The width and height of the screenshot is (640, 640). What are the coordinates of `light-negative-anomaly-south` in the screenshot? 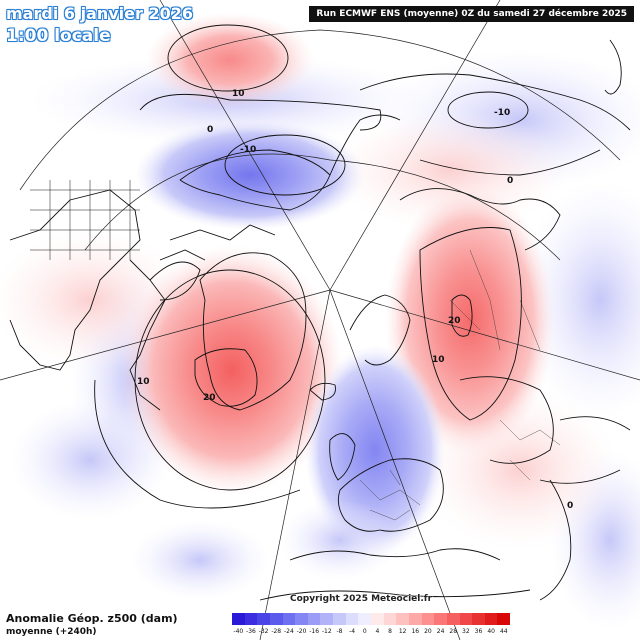 It's located at (200, 560).